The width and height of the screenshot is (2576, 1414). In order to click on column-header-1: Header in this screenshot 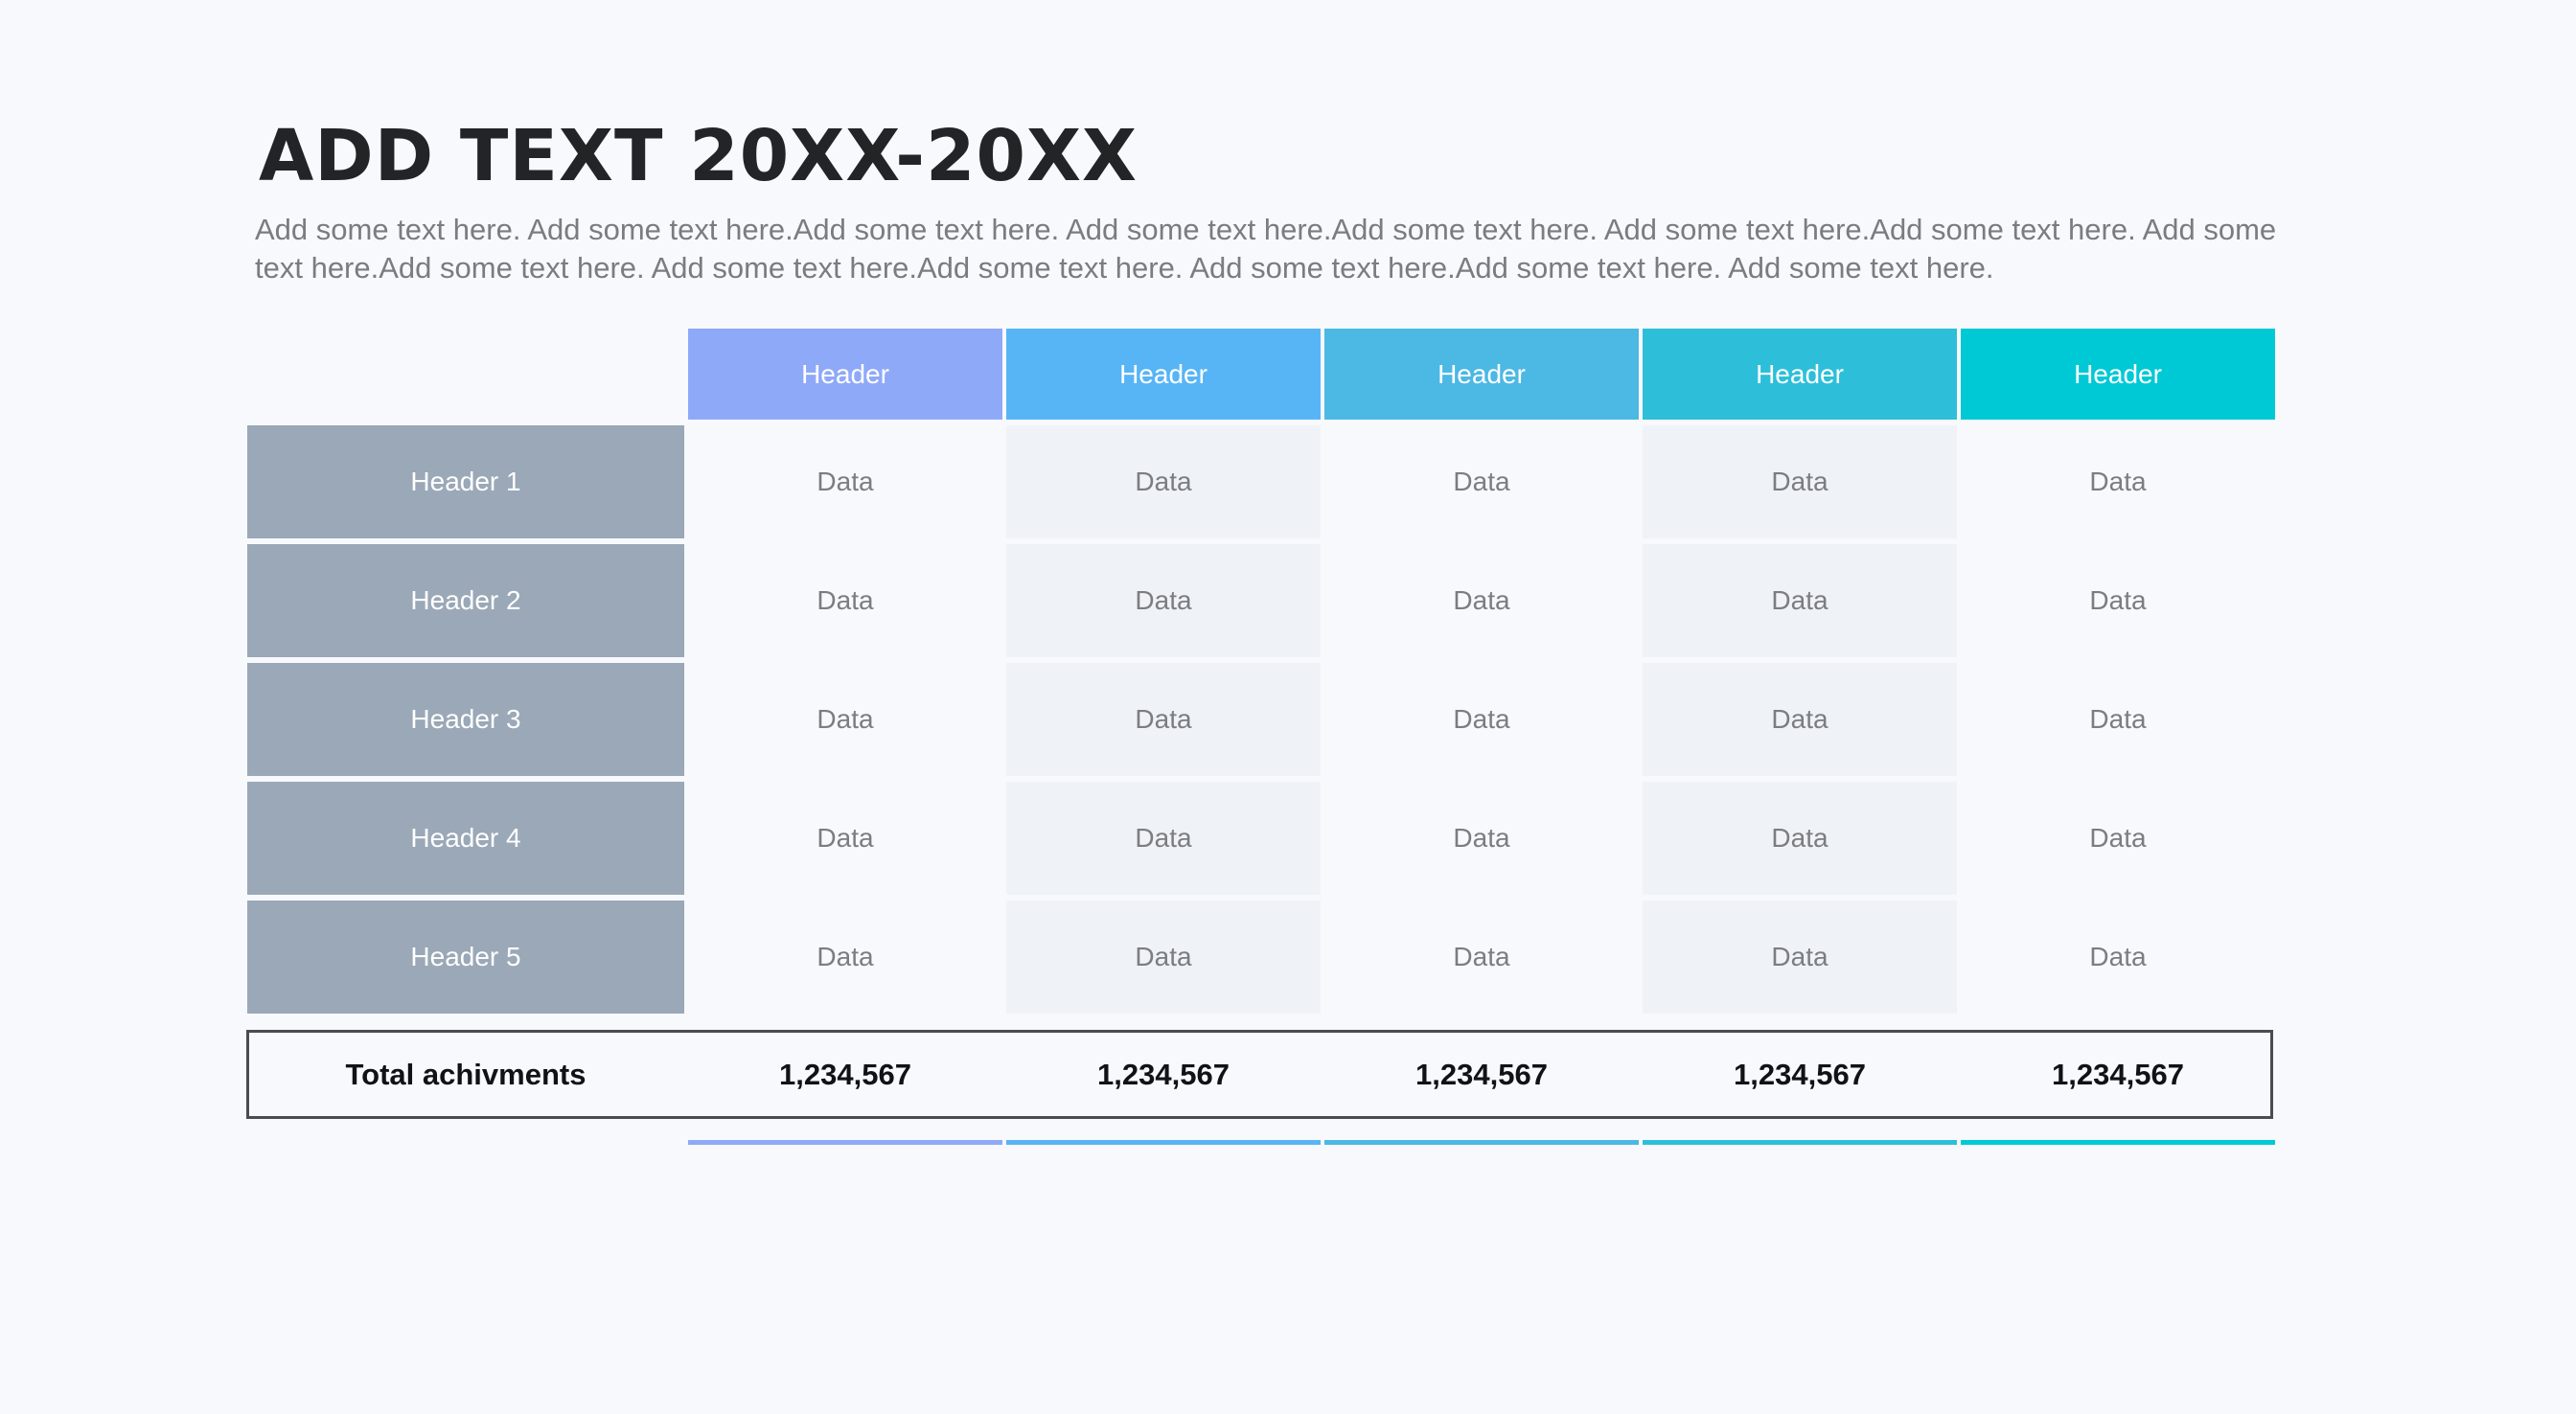, I will do `click(845, 375)`.